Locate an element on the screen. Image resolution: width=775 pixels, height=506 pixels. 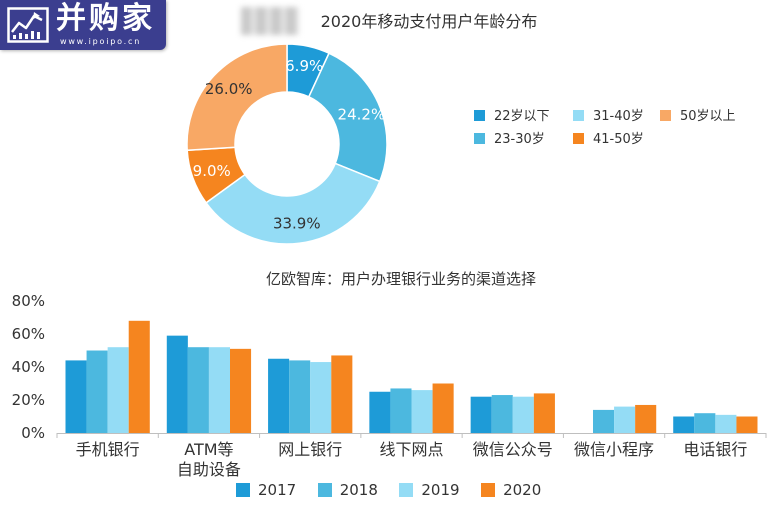
legend-item: 50岁以上 is located at coordinates (698, 117).